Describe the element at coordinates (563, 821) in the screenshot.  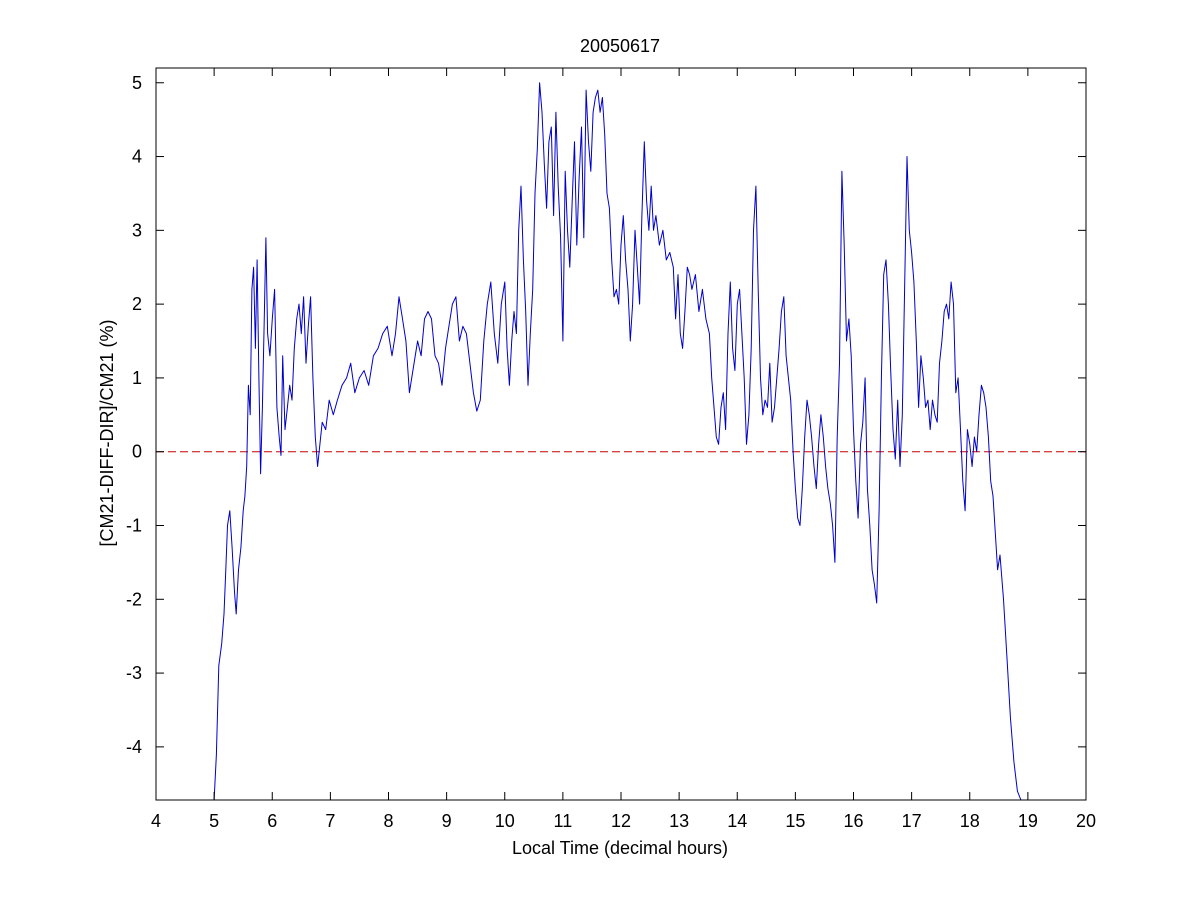
I see `x-tick-label: 11` at that location.